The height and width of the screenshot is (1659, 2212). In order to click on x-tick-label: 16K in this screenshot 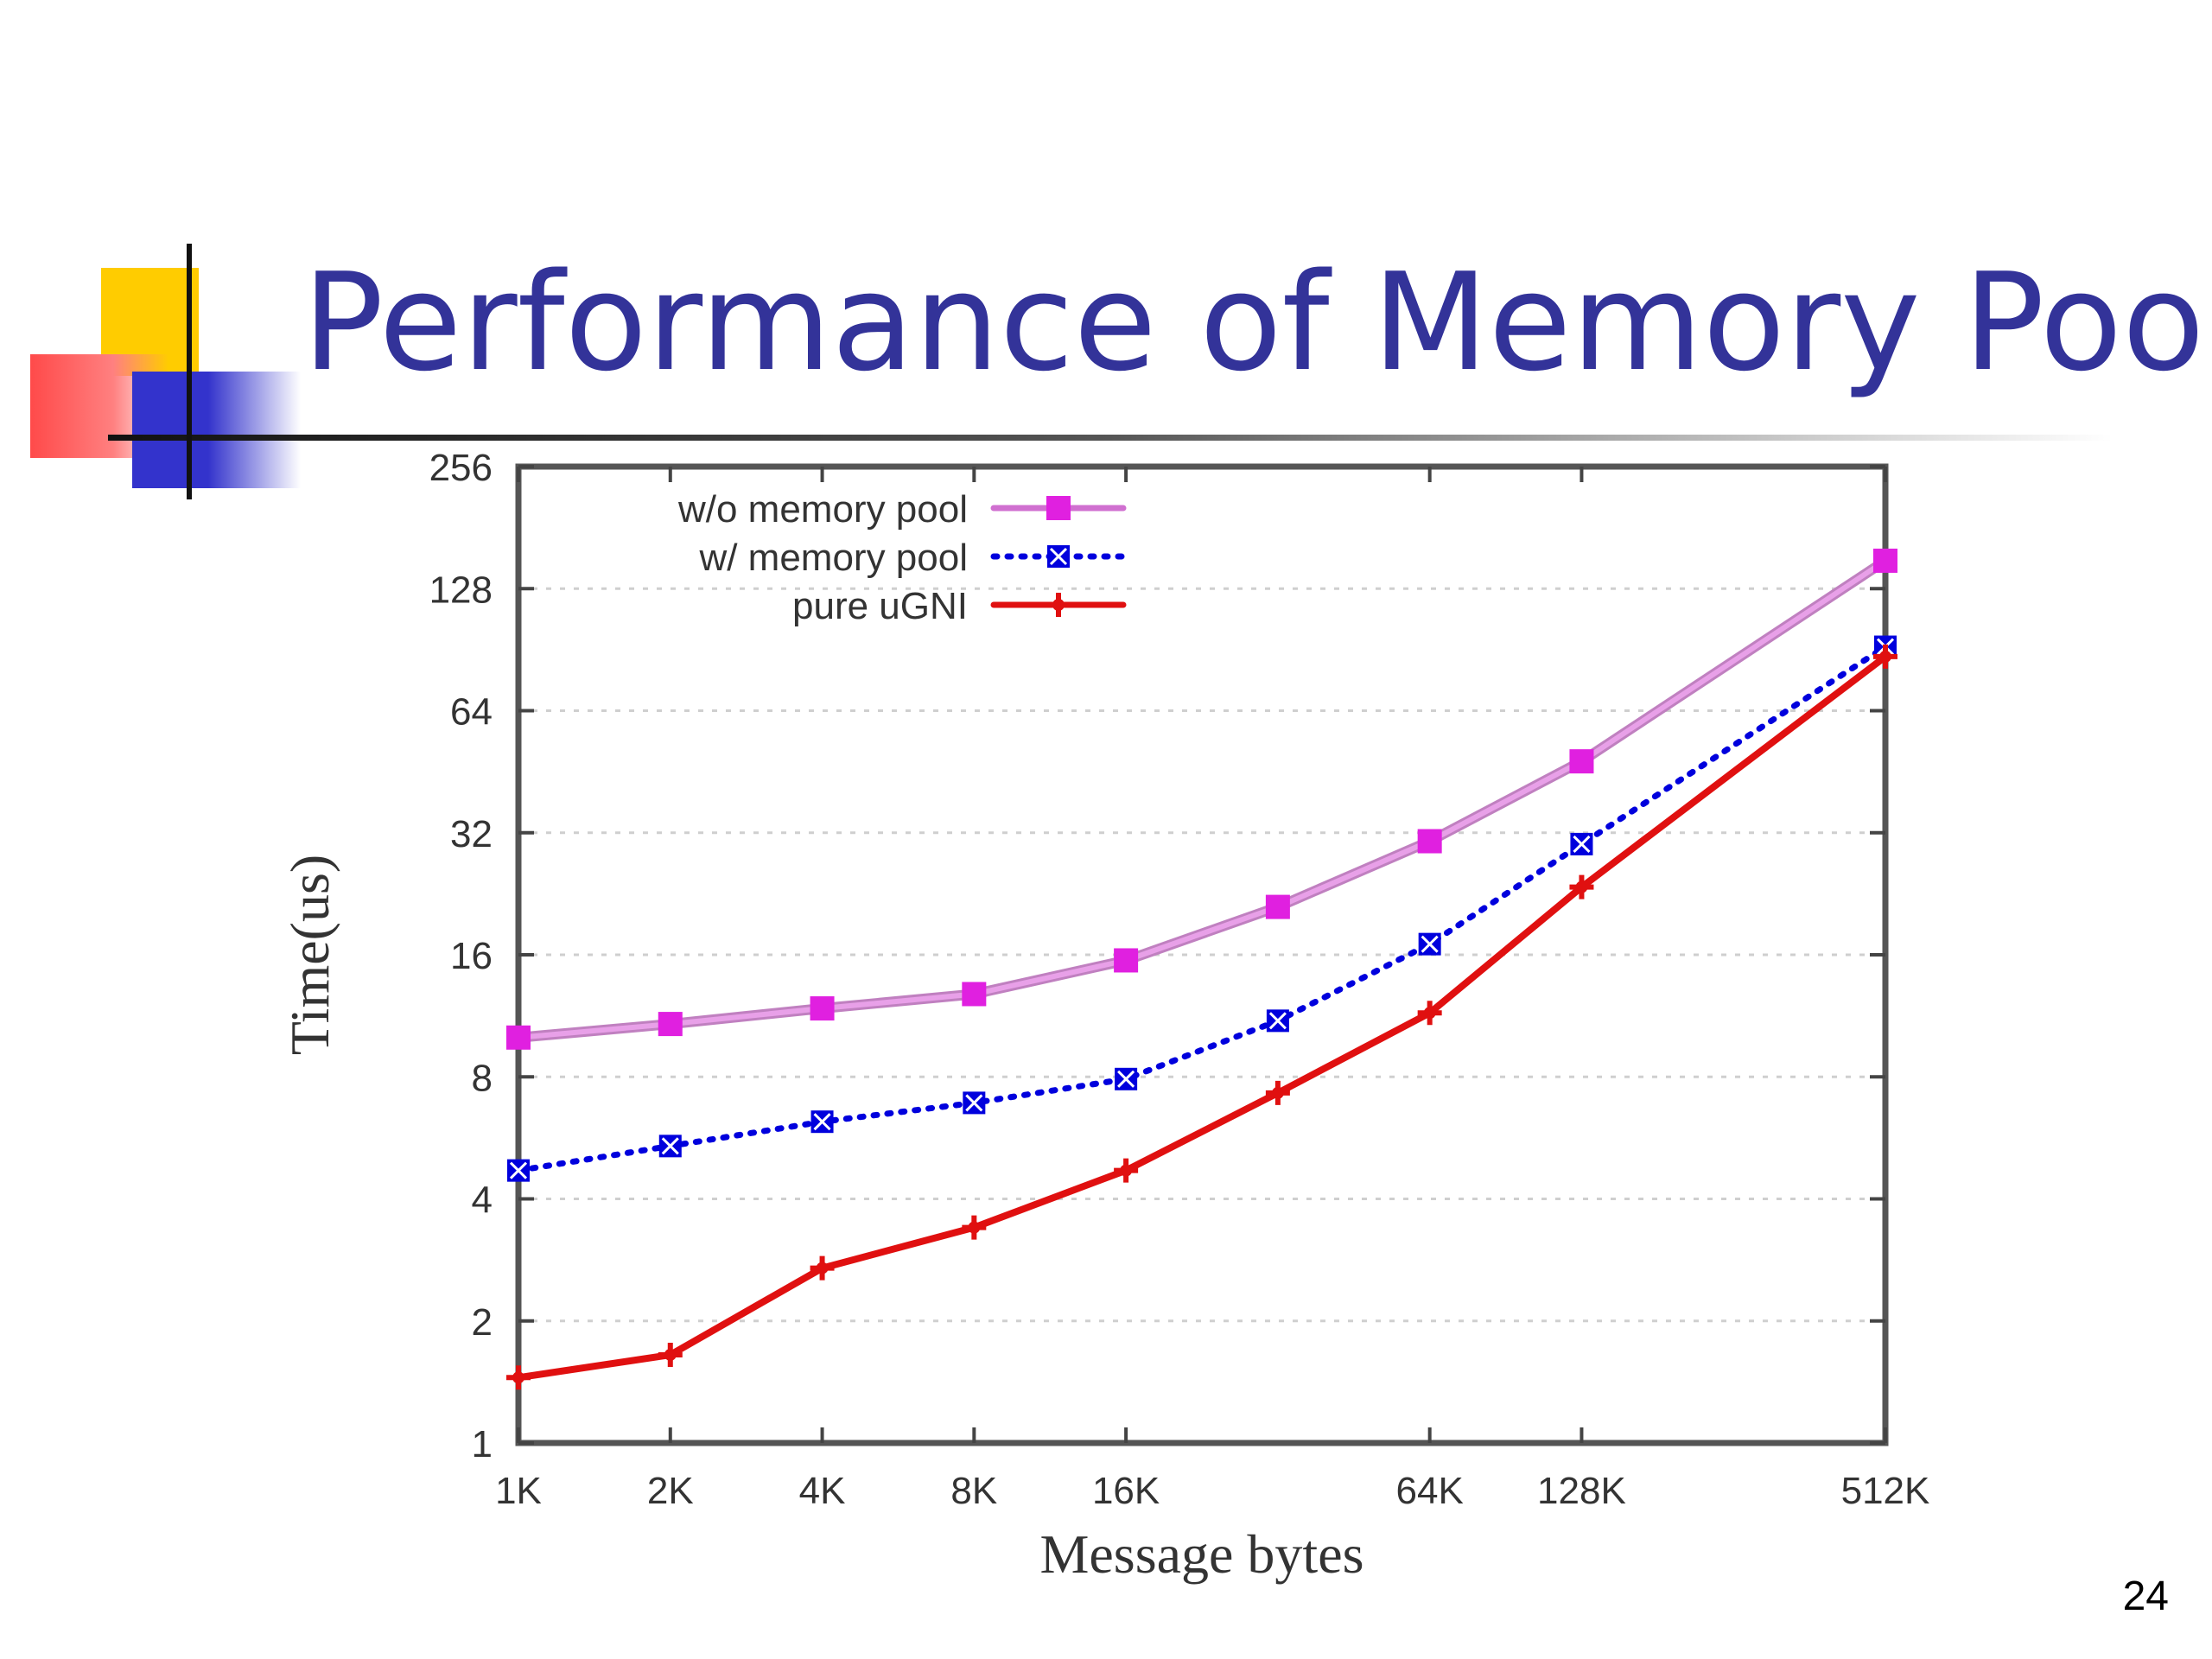, I will do `click(1126, 1491)`.